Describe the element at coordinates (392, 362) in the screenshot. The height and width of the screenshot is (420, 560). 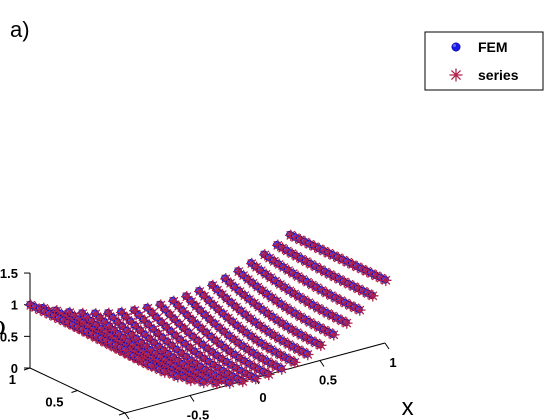
I see `x-tick-label: 1` at that location.